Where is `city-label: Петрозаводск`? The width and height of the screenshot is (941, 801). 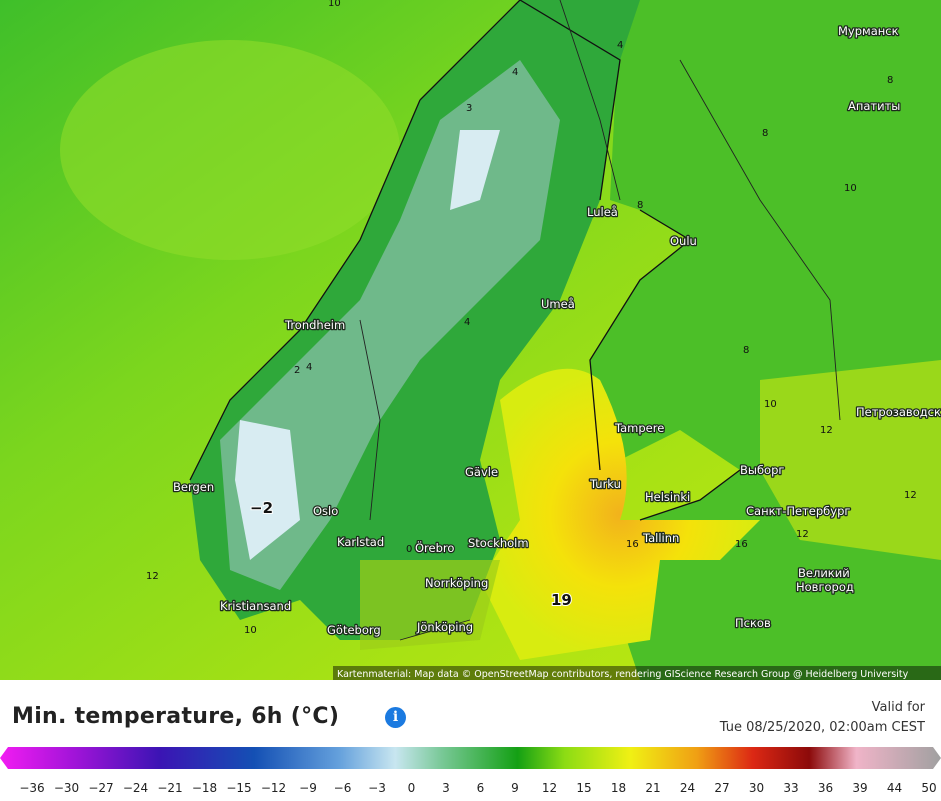
city-label: Петрозаводск is located at coordinates (898, 412).